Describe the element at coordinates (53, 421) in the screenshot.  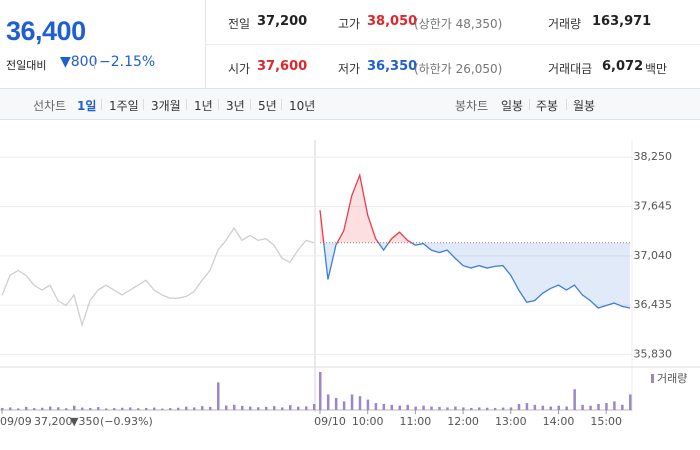
I see `prev-summary: 37,200` at that location.